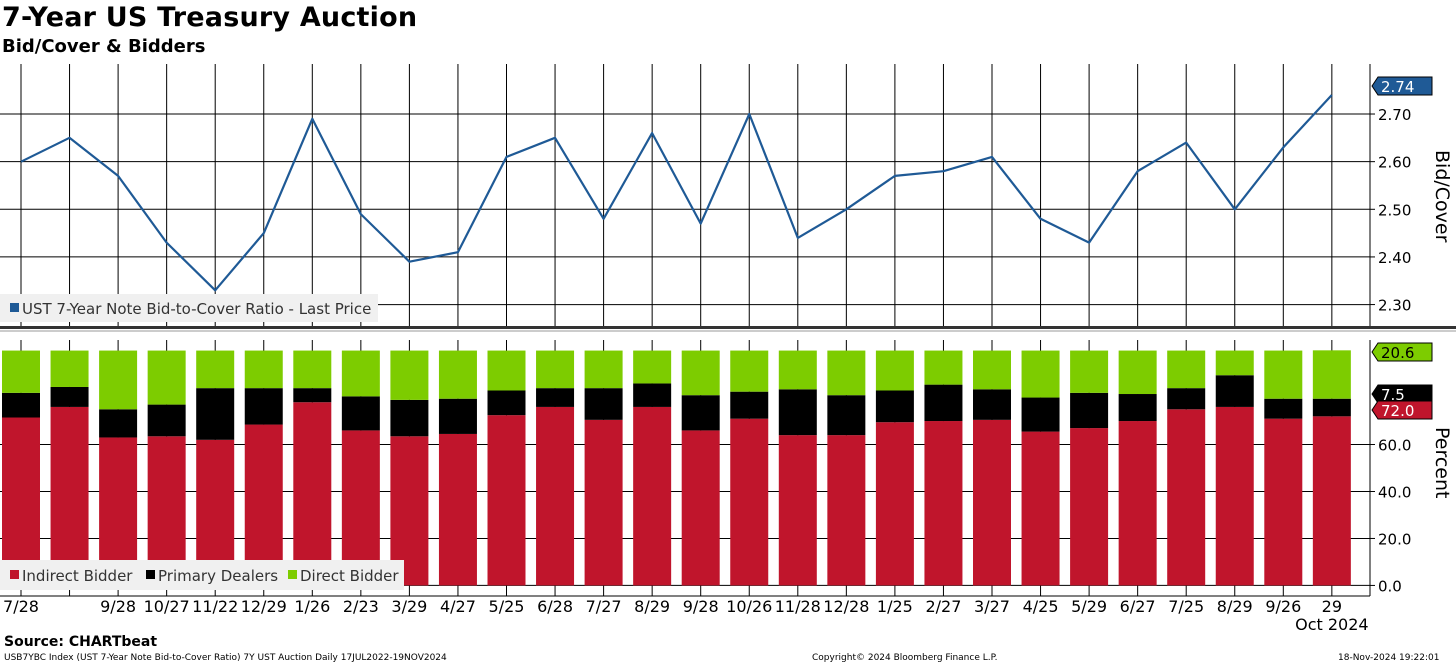 The height and width of the screenshot is (666, 1456). What do you see at coordinates (555, 606) in the screenshot?
I see `x-tick-label: 6/28` at bounding box center [555, 606].